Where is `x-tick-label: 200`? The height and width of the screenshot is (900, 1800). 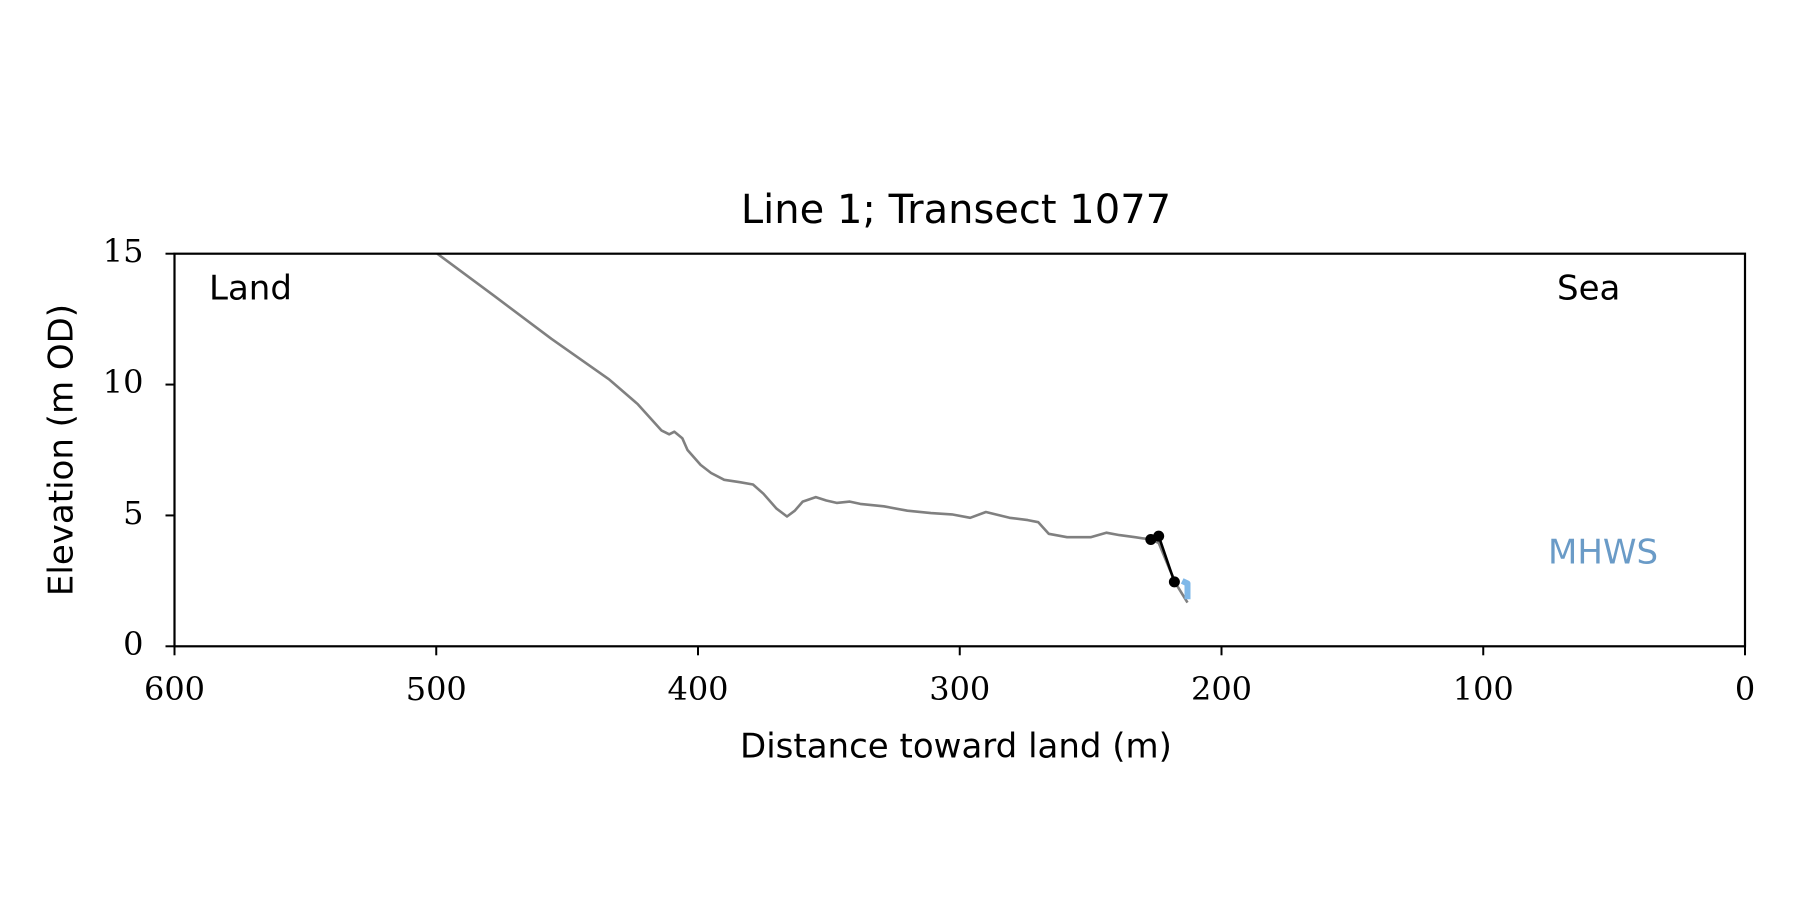
x-tick-label: 200 is located at coordinates (1221, 689).